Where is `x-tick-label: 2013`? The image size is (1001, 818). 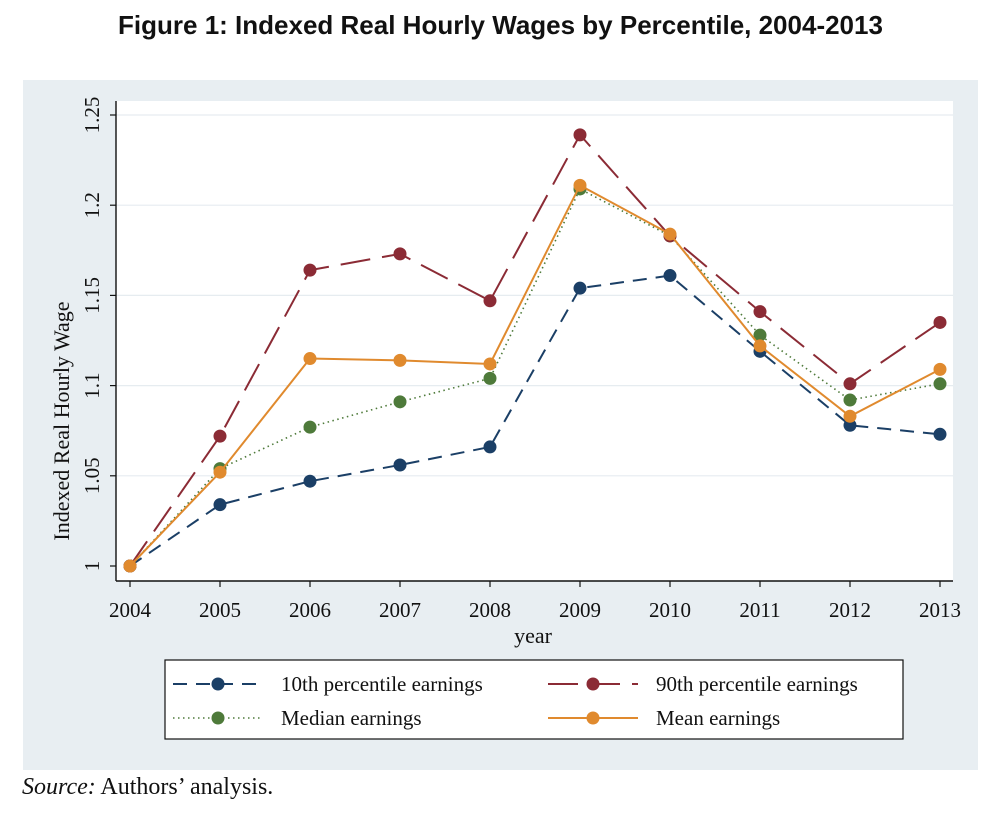 x-tick-label: 2013 is located at coordinates (940, 610).